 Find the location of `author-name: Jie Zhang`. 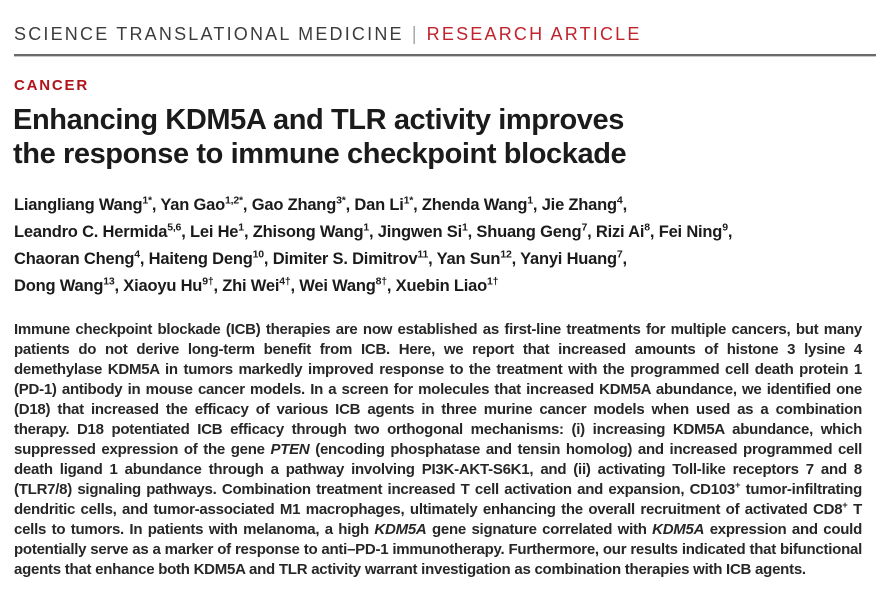

author-name: Jie Zhang is located at coordinates (579, 205).